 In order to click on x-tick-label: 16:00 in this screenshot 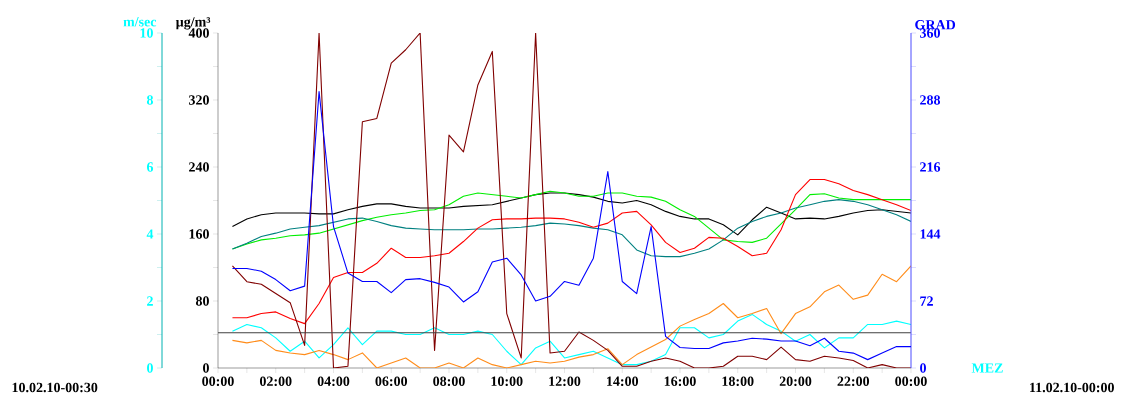, I will do `click(680, 381)`.